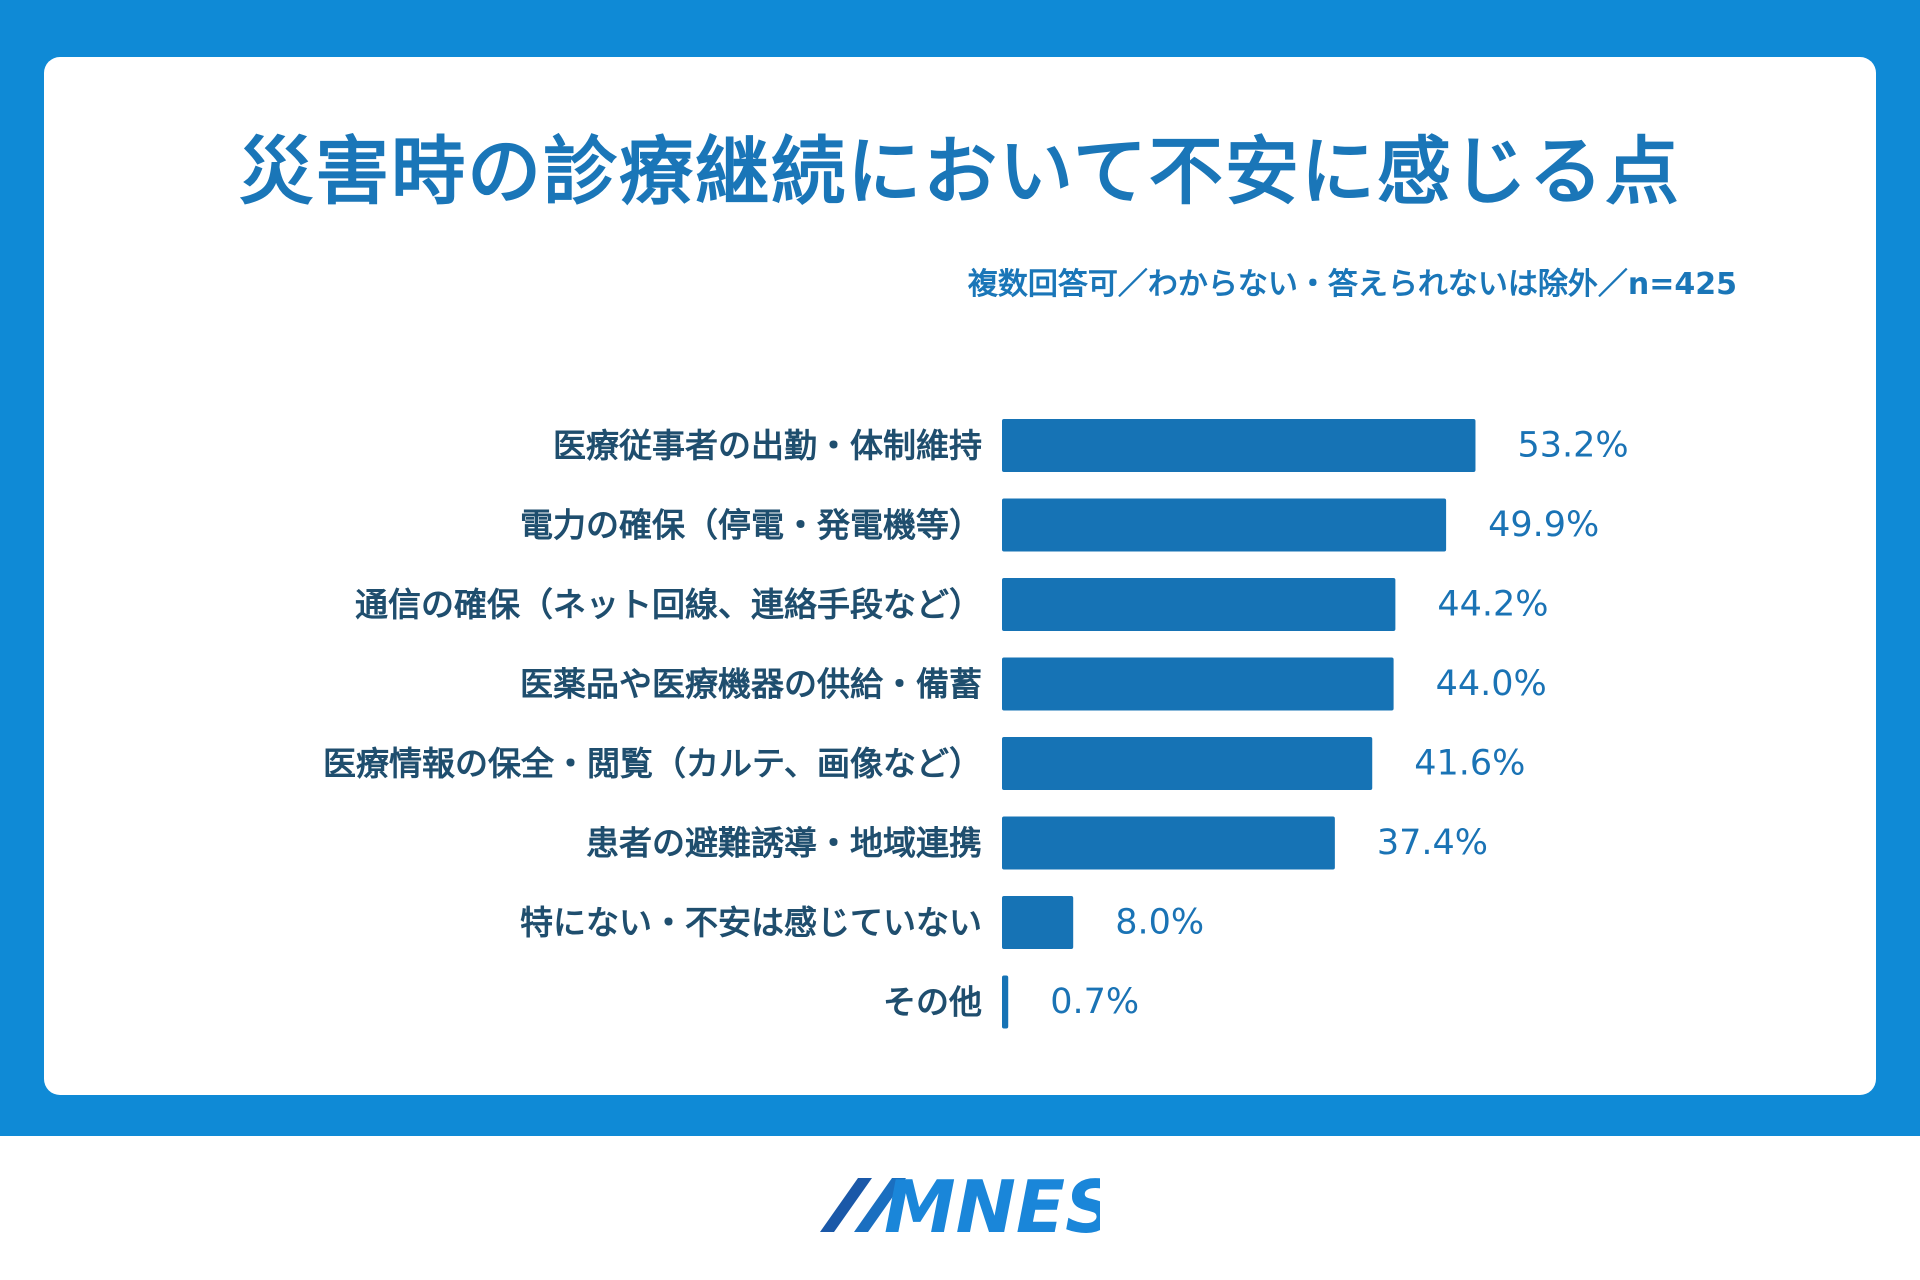 The width and height of the screenshot is (1920, 1280). Describe the element at coordinates (1491, 684) in the screenshot. I see `value-label-3: 44.0%` at that location.